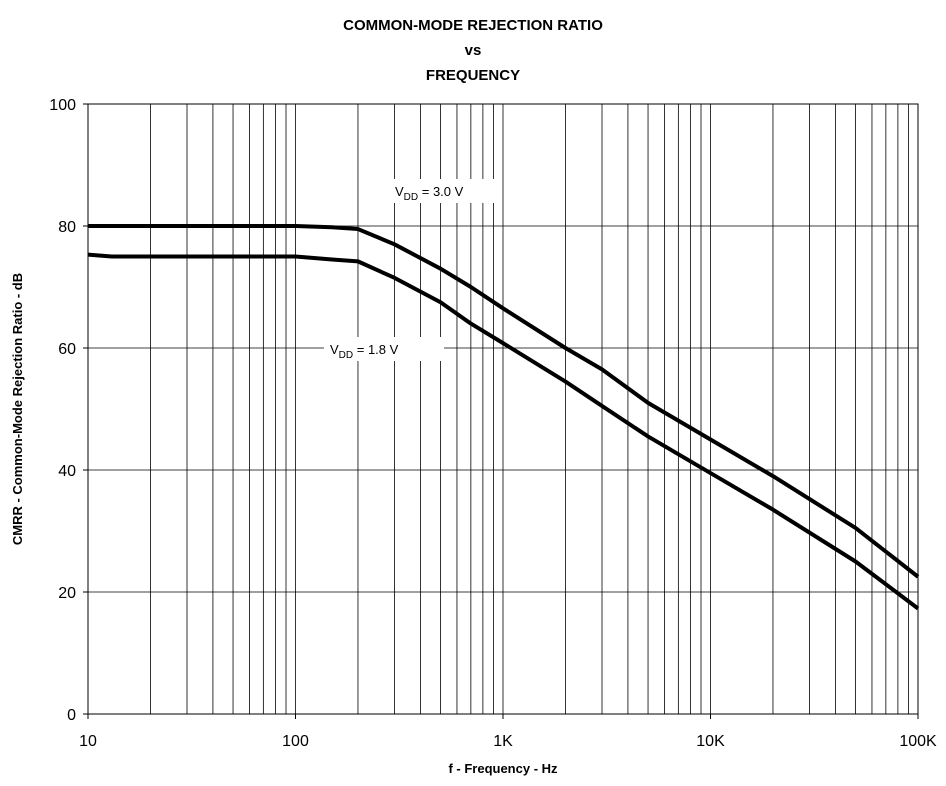 The width and height of the screenshot is (946, 786). Describe the element at coordinates (473, 75) in the screenshot. I see `chart-title: FREQUENCY` at that location.